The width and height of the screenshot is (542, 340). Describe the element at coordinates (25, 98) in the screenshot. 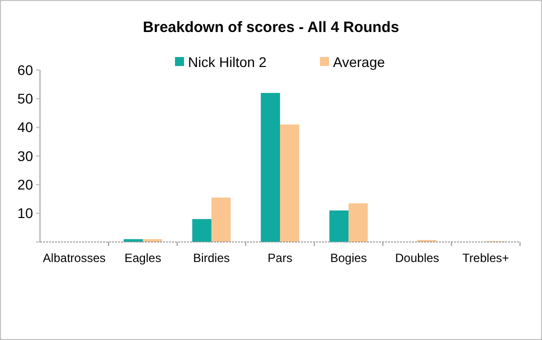

I see `y-tick-label: 50` at that location.